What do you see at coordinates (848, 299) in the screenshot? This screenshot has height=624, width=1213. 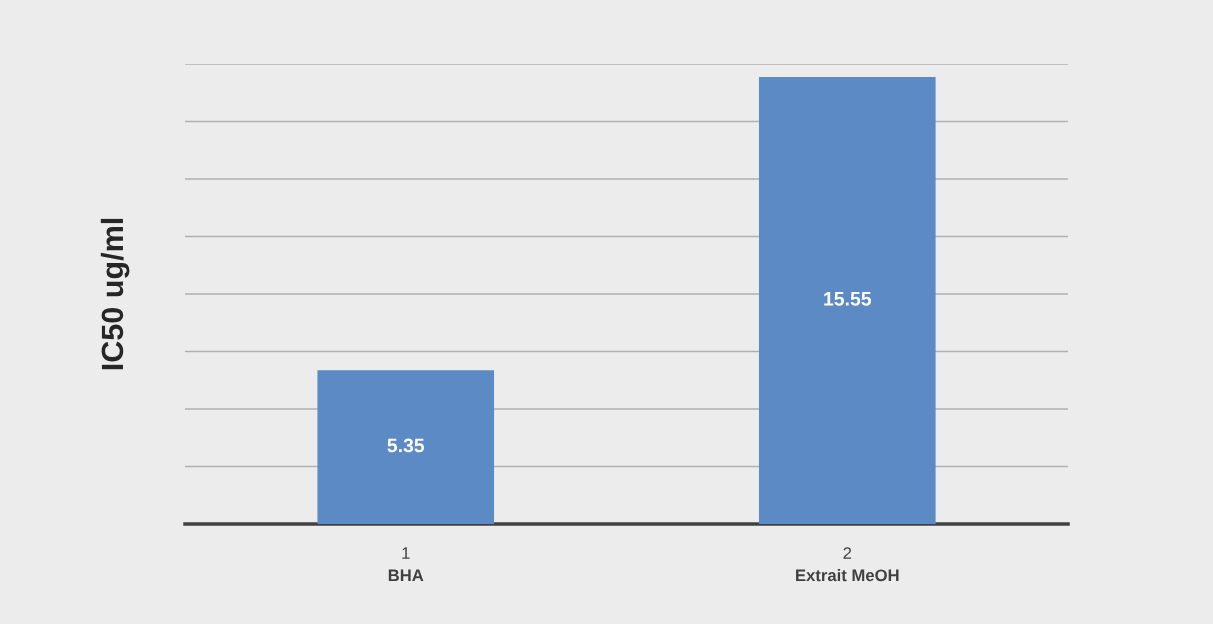 I see `data-label: 15.55` at bounding box center [848, 299].